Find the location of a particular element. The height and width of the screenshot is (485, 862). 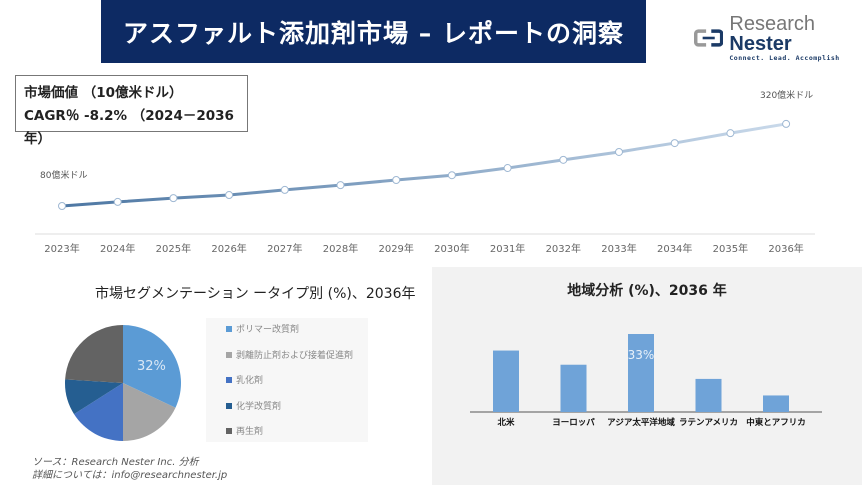

x-tick-label: 2035年 is located at coordinates (730, 248).